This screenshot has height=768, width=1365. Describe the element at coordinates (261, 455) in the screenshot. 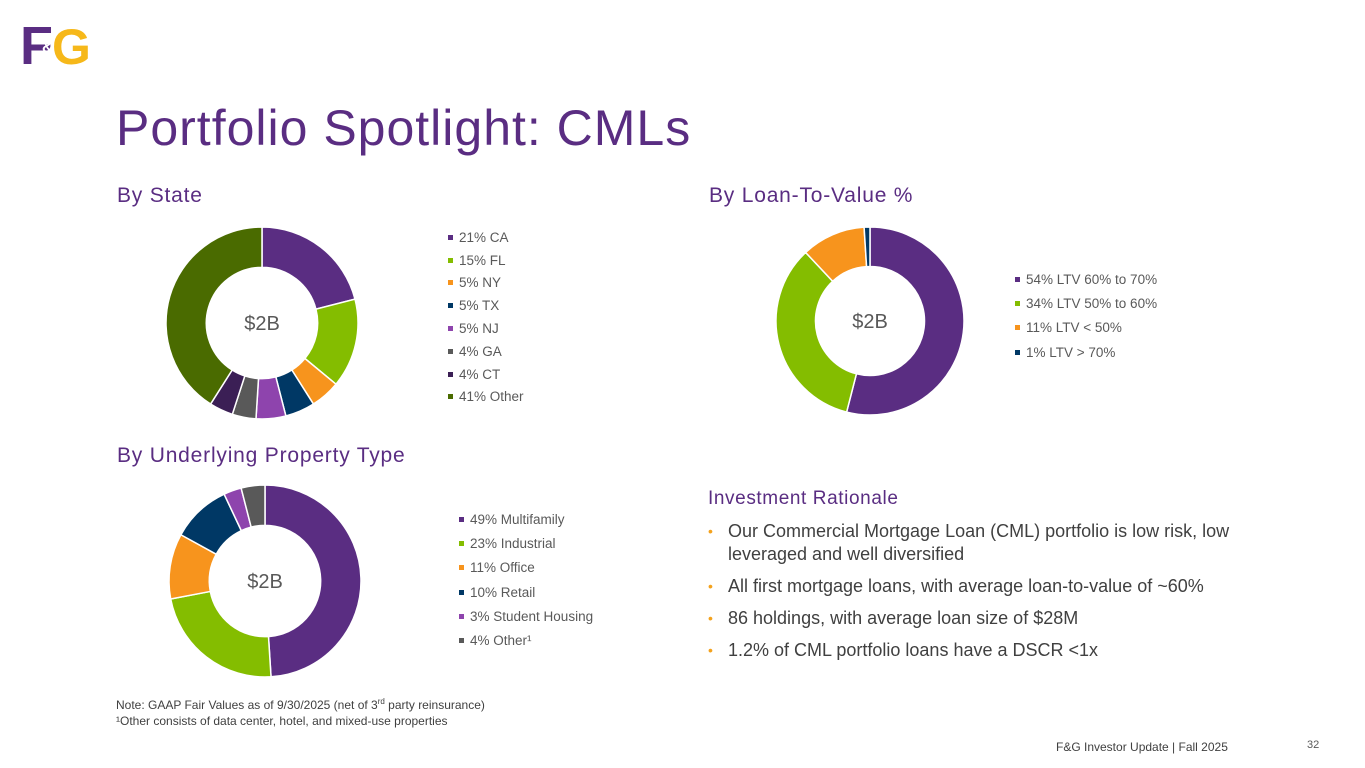

I see `section-title-by-property: By Underlying Property Type` at that location.